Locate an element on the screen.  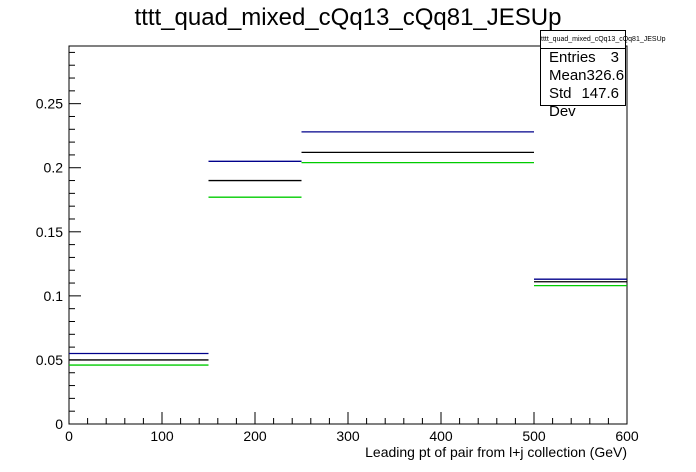
stats-mean-row: Mean 326.6 is located at coordinates (583, 76).